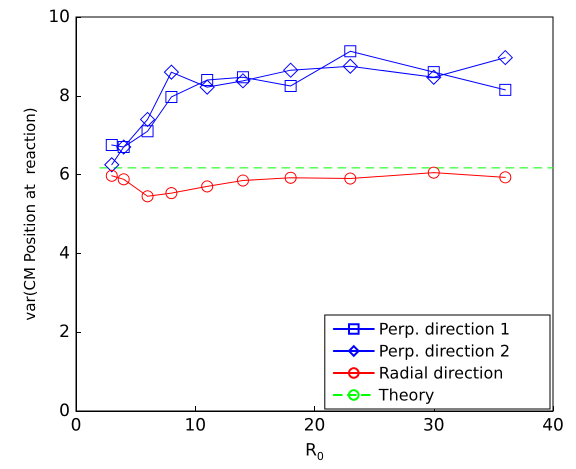 The height and width of the screenshot is (469, 576). I want to click on legend-label: Theory, so click(406, 395).